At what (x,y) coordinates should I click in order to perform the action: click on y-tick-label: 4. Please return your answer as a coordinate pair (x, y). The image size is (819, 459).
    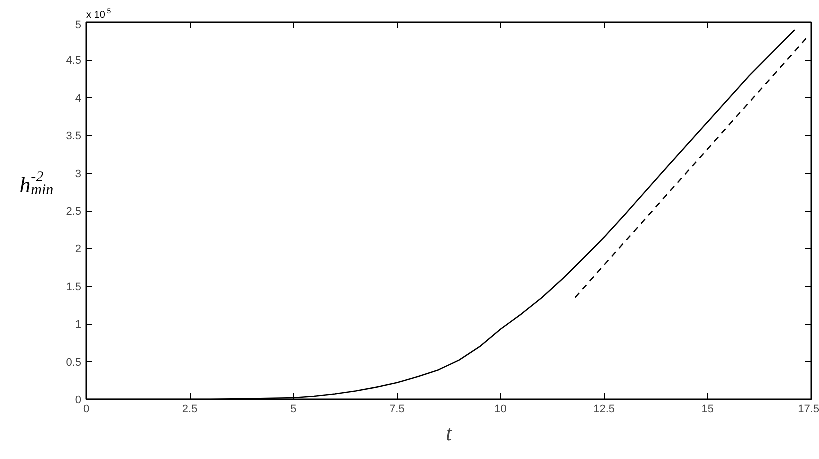
    Looking at the image, I should click on (78, 98).